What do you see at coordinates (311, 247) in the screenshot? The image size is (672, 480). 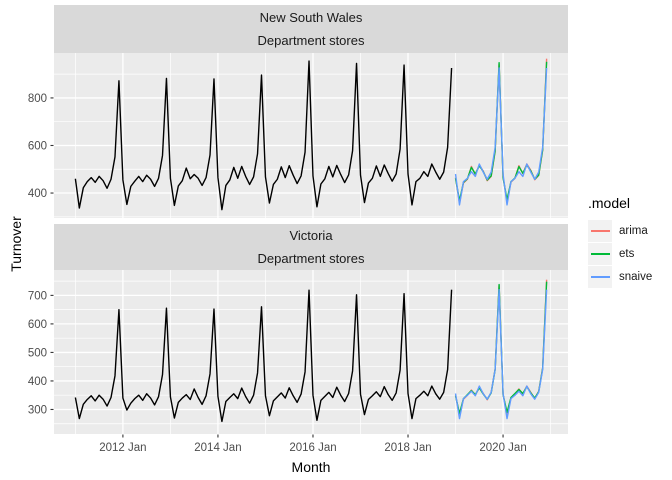 I see `facet-strip-vic: Victoria Department stores` at bounding box center [311, 247].